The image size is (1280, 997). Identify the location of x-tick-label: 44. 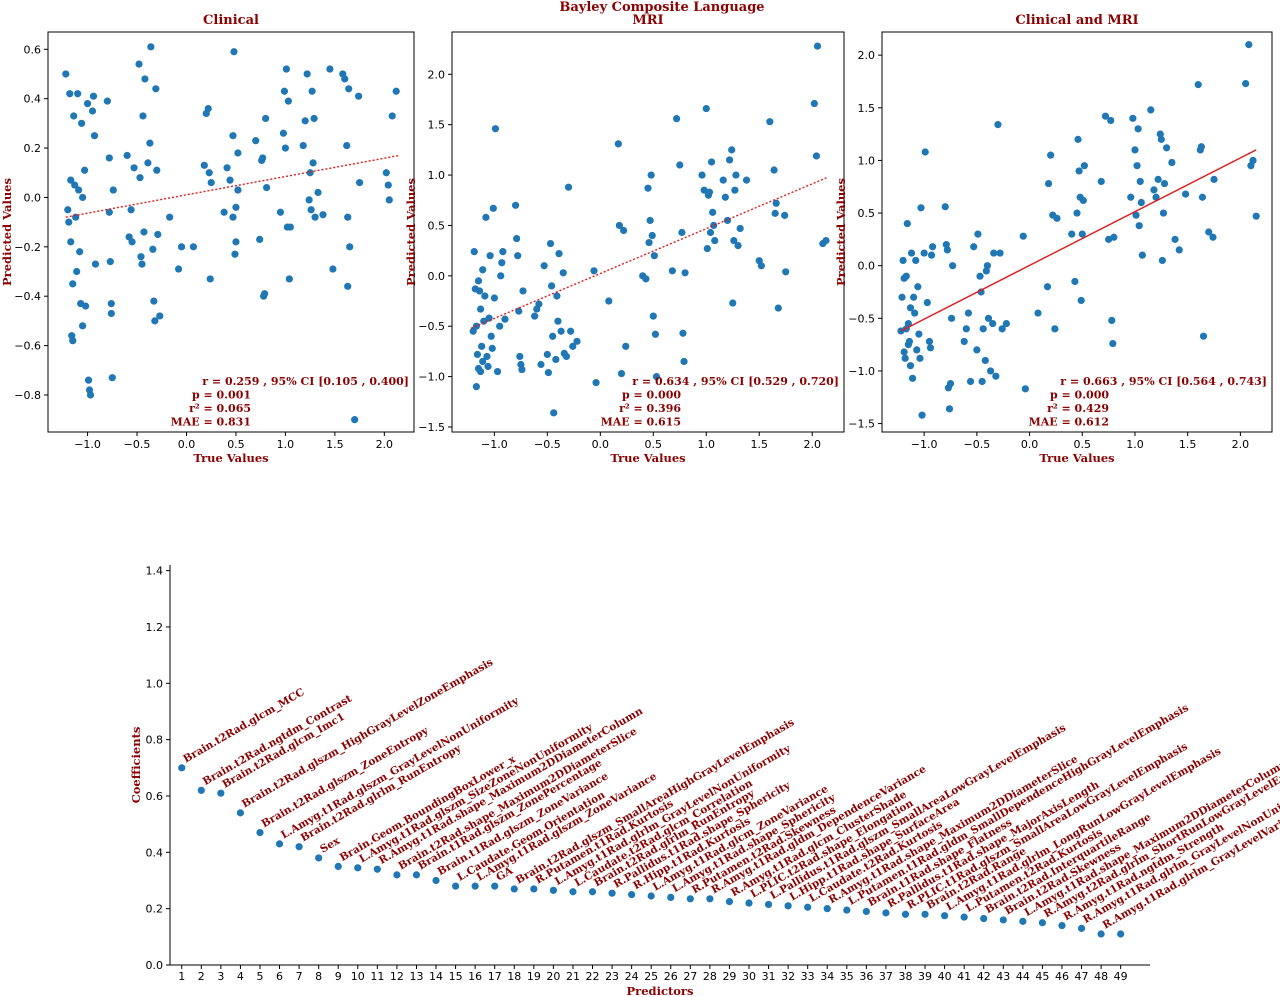
(1023, 976).